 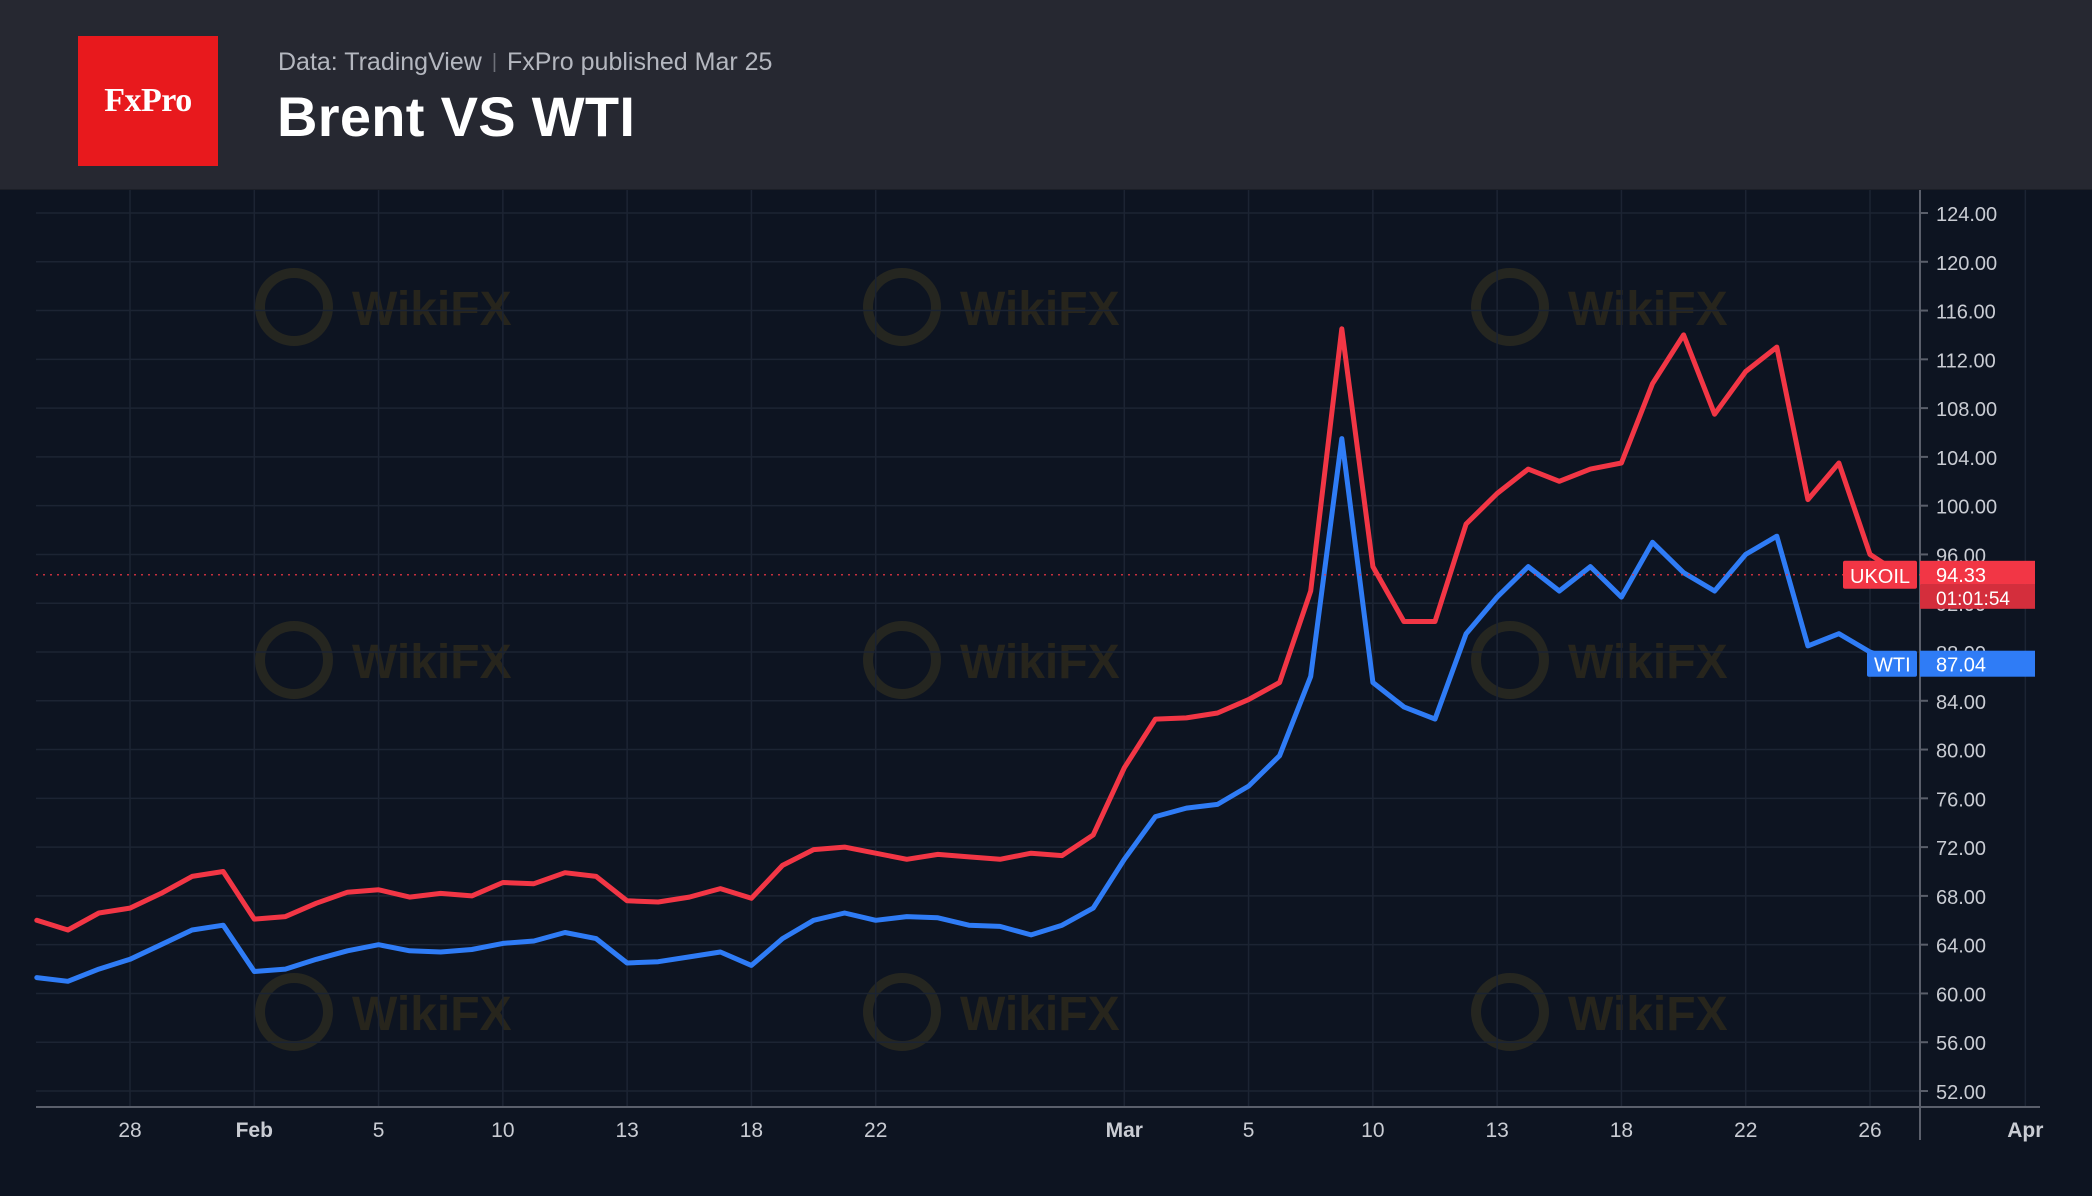 I want to click on y-tick-label: 120.00, so click(x=1966, y=264).